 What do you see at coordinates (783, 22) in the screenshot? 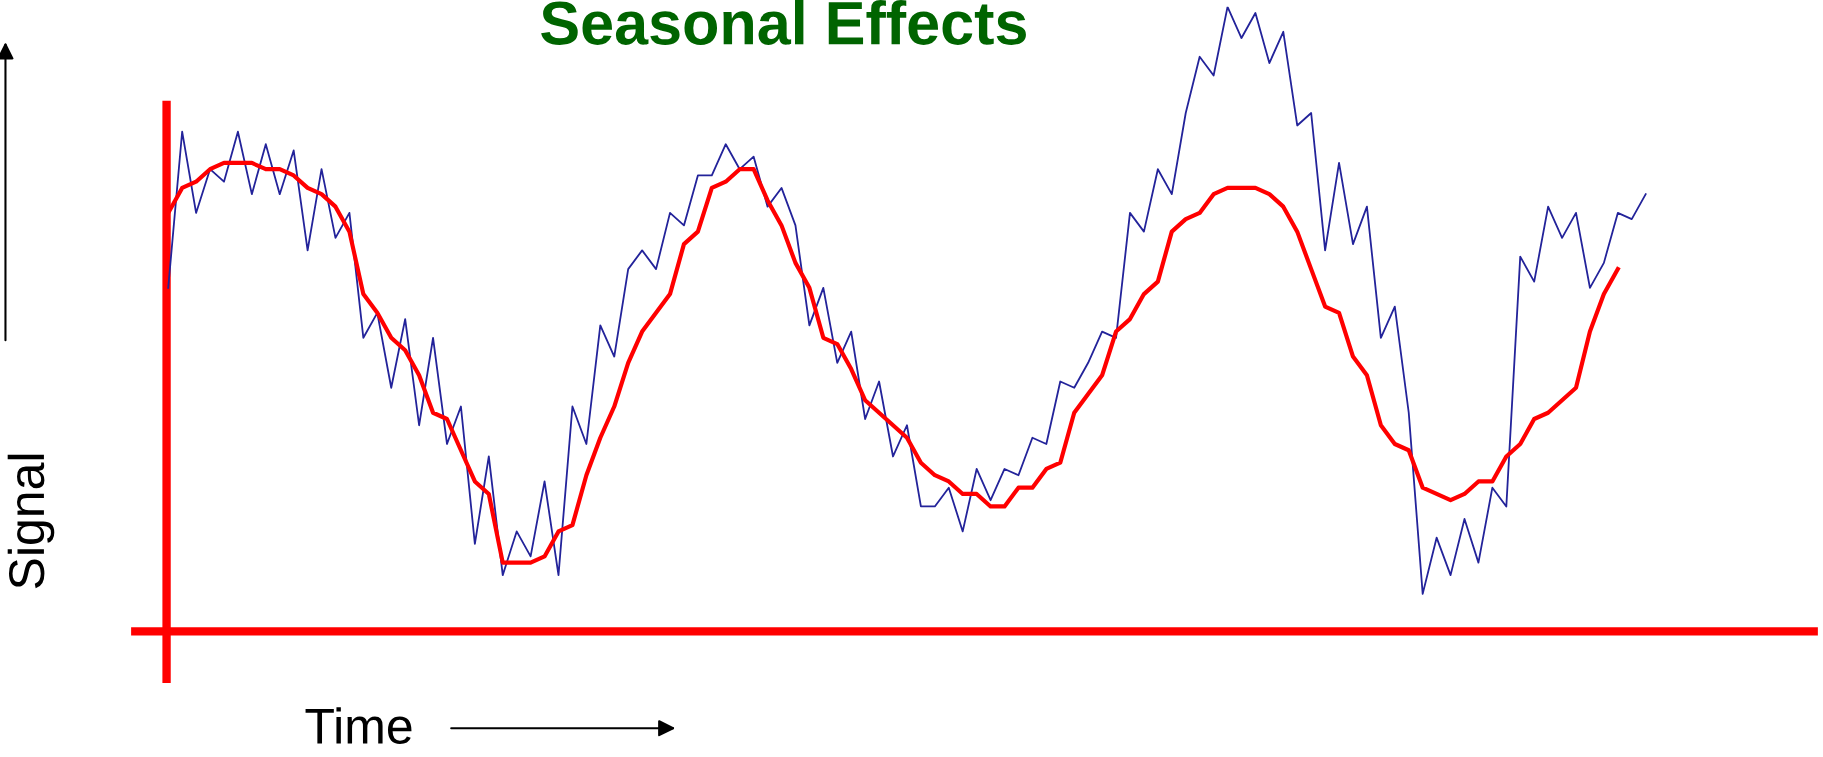
I see `chart-title: Seasonal Effects` at bounding box center [783, 22].